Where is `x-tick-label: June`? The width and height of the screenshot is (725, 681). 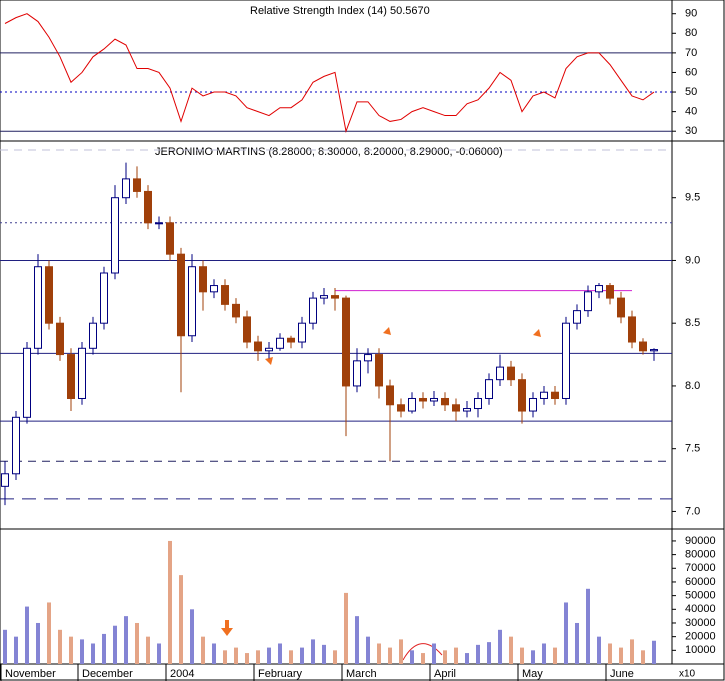
x-tick-label: June is located at coordinates (622, 674).